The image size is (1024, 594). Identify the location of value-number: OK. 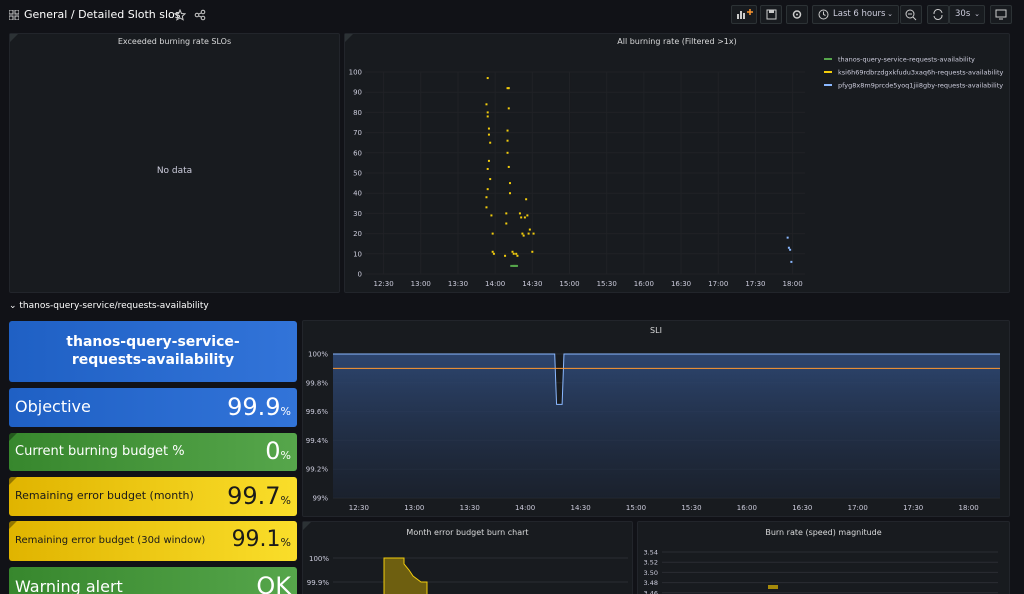
(273, 583).